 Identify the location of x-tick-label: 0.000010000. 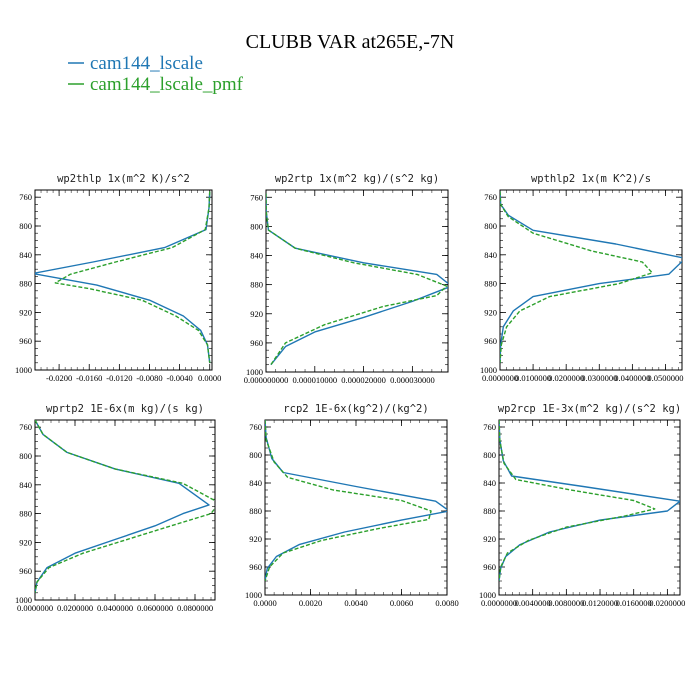
(314, 380).